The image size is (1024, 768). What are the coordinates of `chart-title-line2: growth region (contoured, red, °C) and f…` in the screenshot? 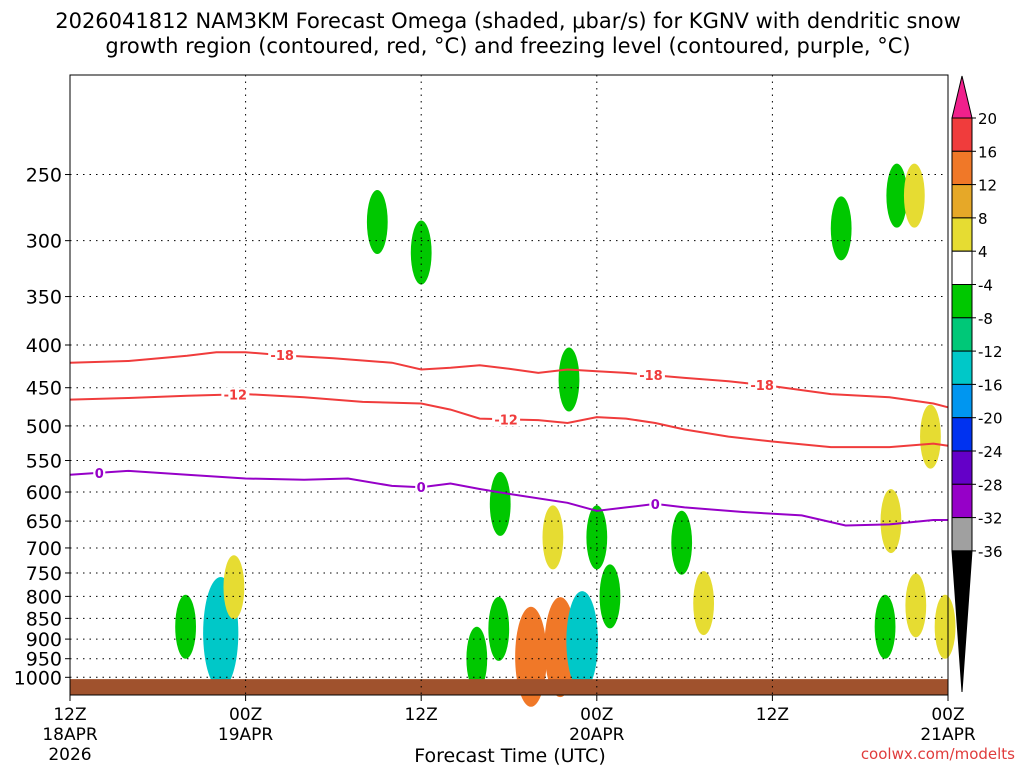 It's located at (507, 46).